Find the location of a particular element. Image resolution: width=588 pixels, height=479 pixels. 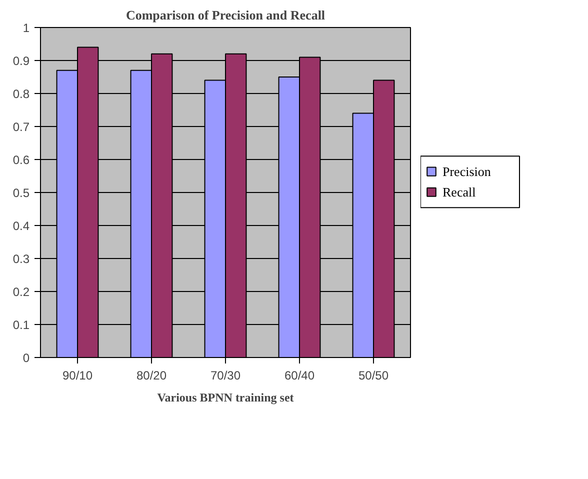

y-tick-label: 0.5 is located at coordinates (21, 193).